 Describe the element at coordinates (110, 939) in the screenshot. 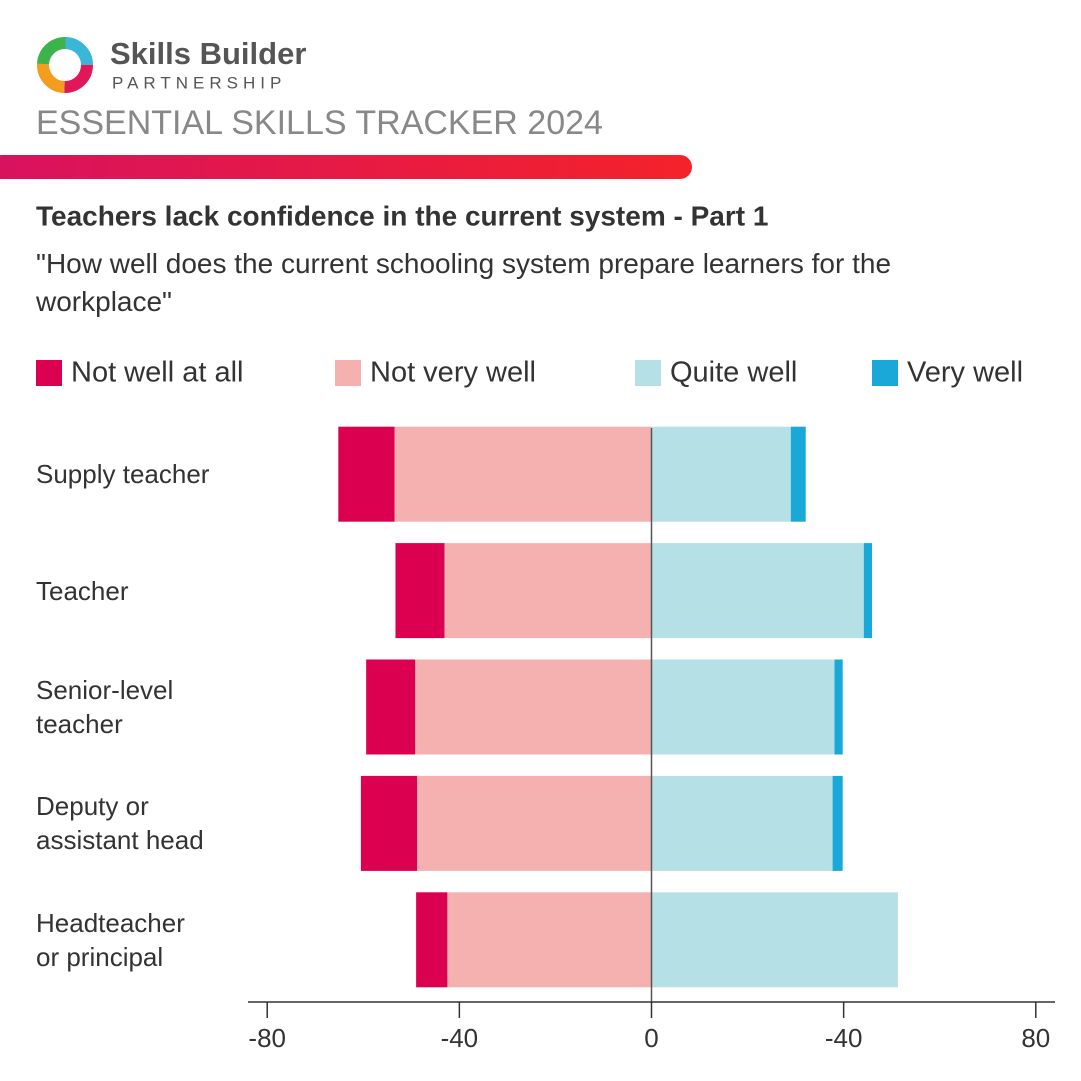

I see `category-label: Headteacher or principal` at that location.